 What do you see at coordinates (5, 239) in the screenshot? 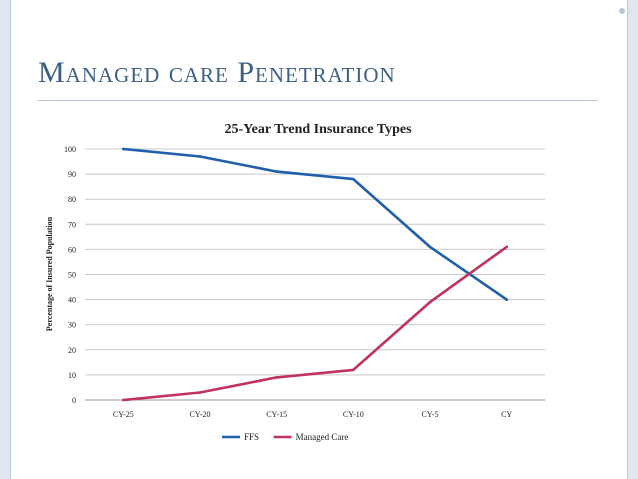
I see `left-decor-bar` at bounding box center [5, 239].